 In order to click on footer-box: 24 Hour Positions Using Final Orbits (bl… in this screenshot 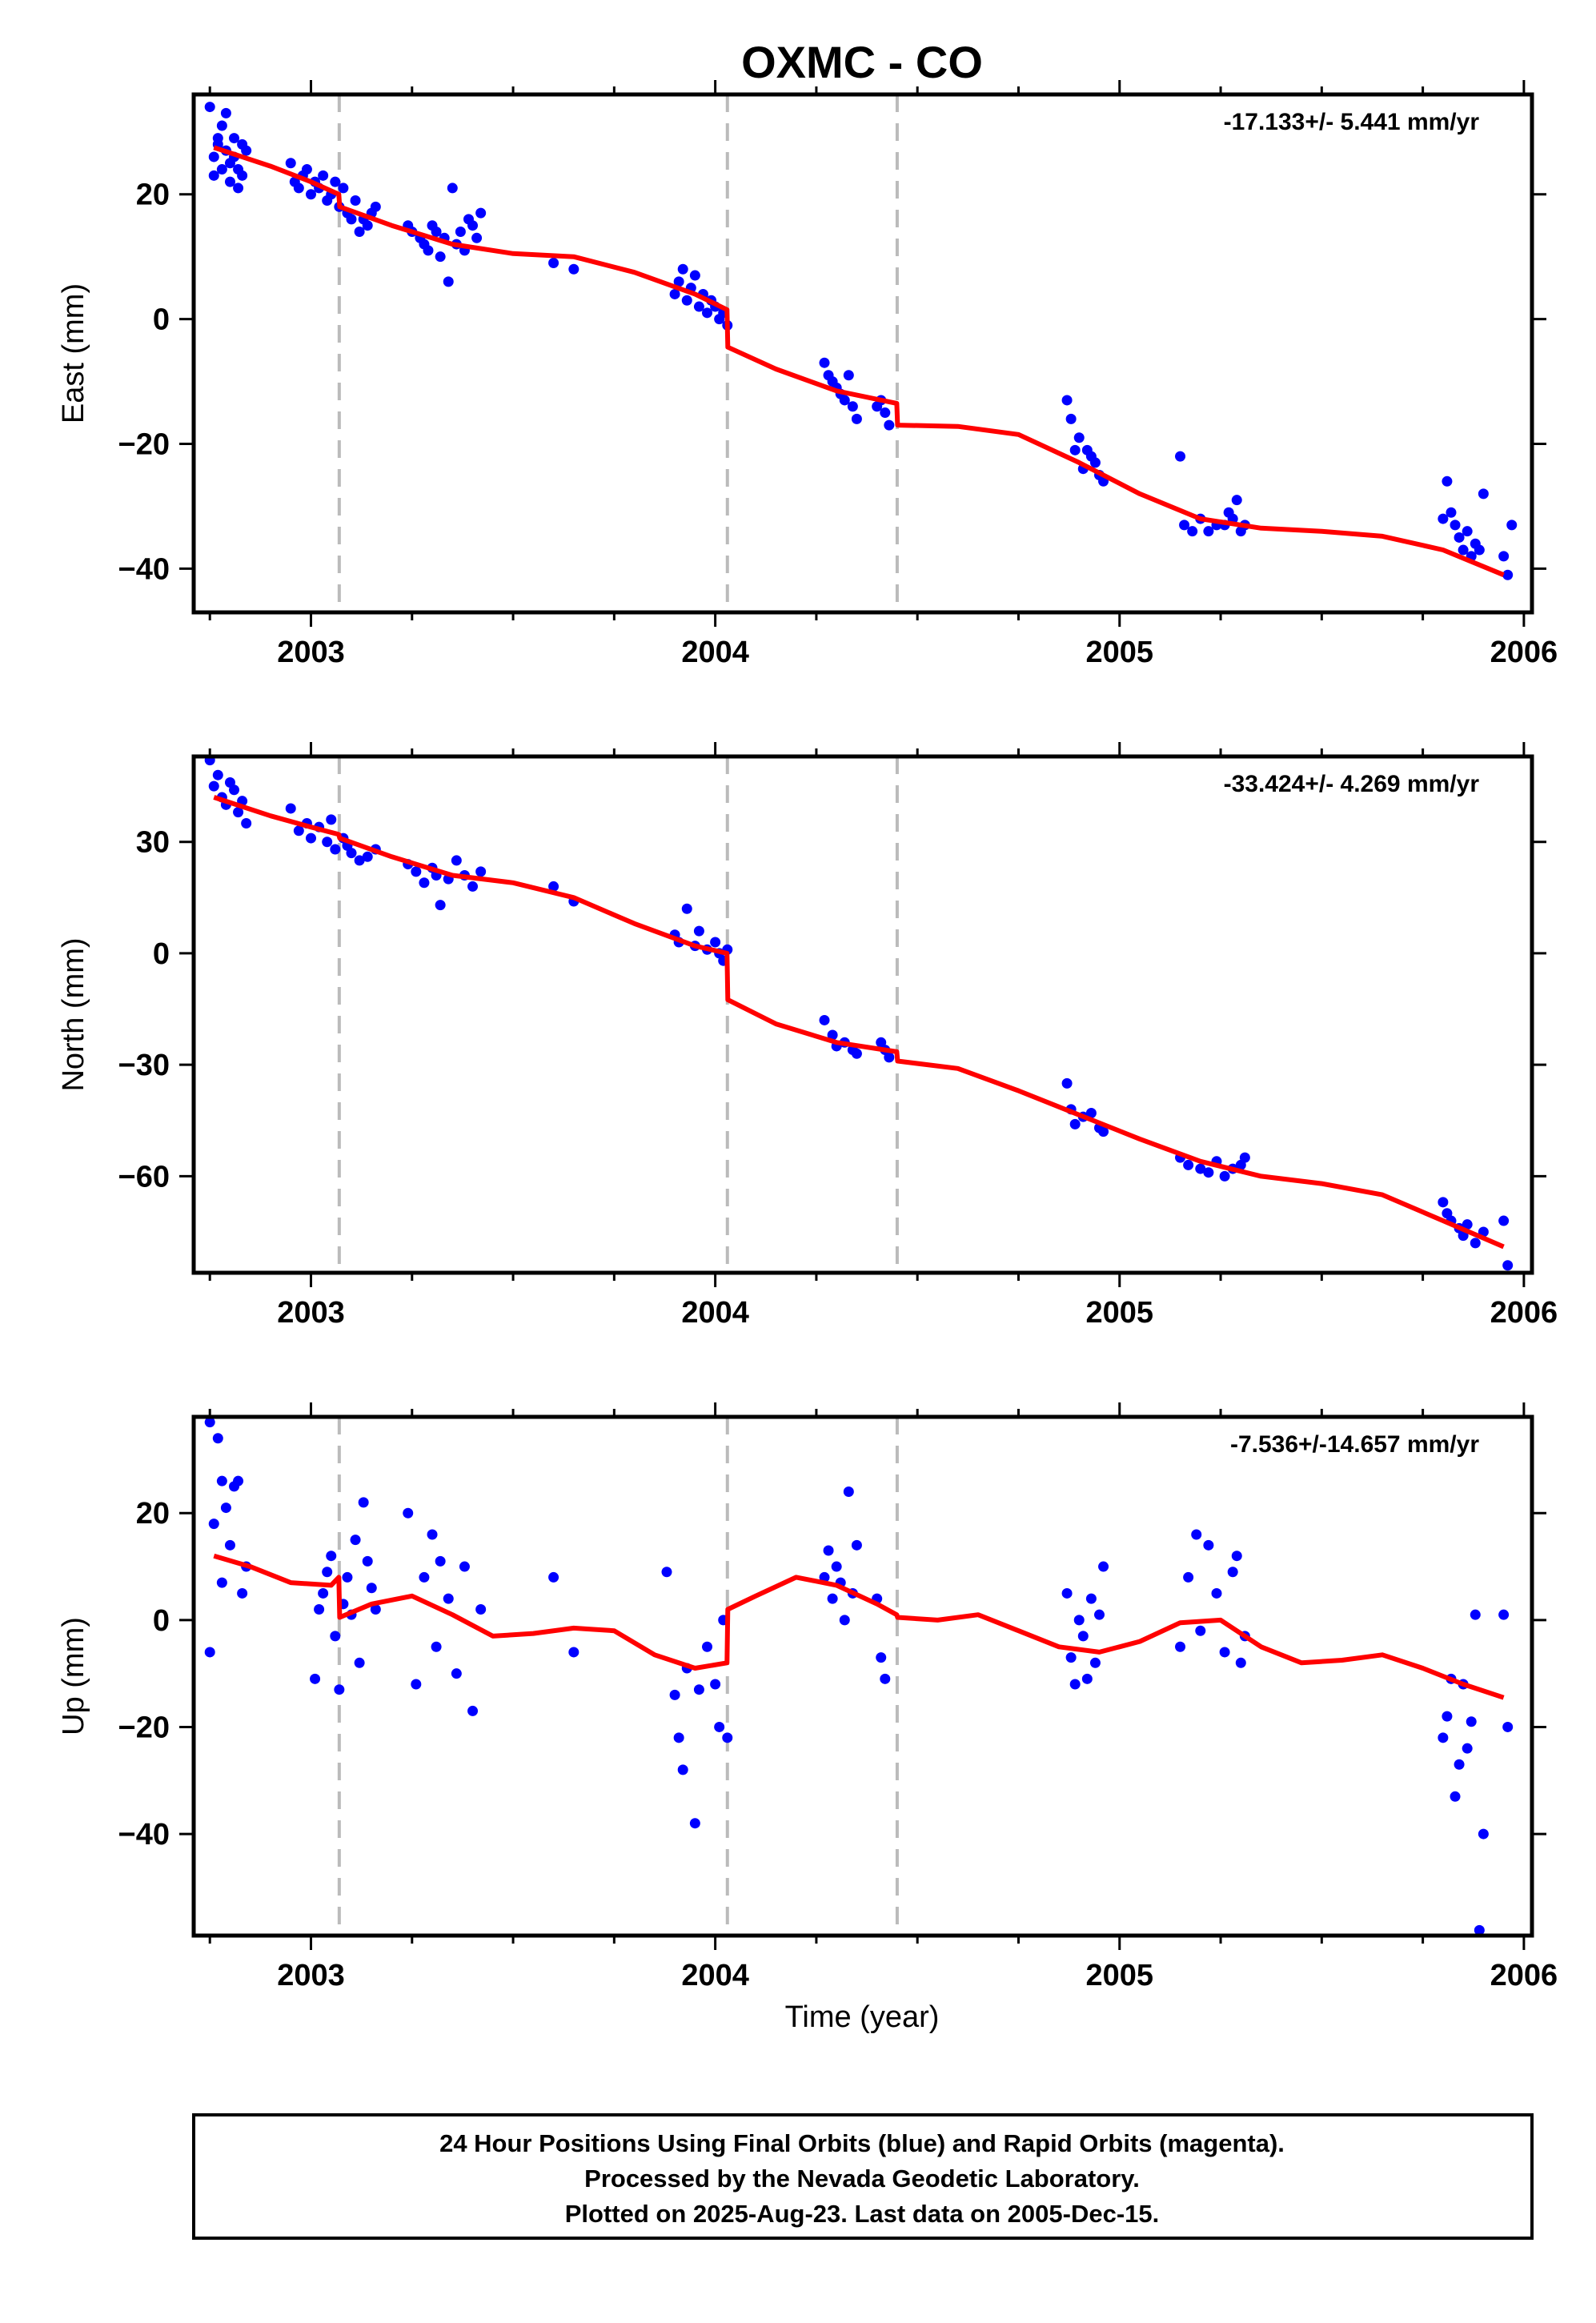, I will do `click(863, 2176)`.